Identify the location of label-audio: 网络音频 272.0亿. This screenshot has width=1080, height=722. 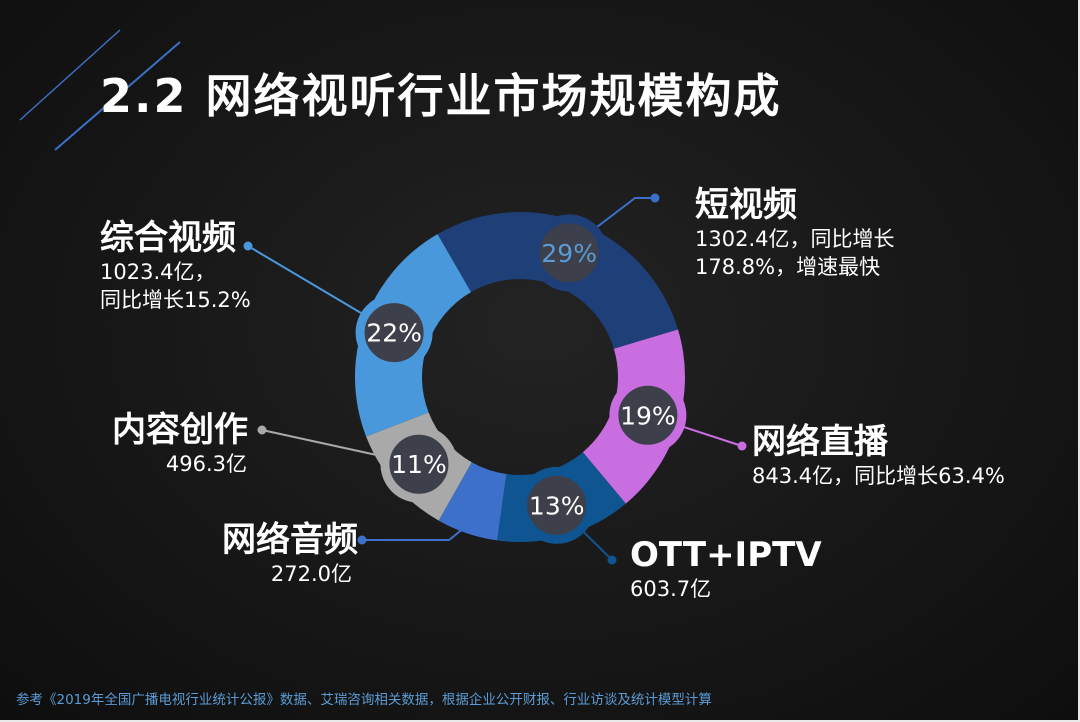
(290, 554).